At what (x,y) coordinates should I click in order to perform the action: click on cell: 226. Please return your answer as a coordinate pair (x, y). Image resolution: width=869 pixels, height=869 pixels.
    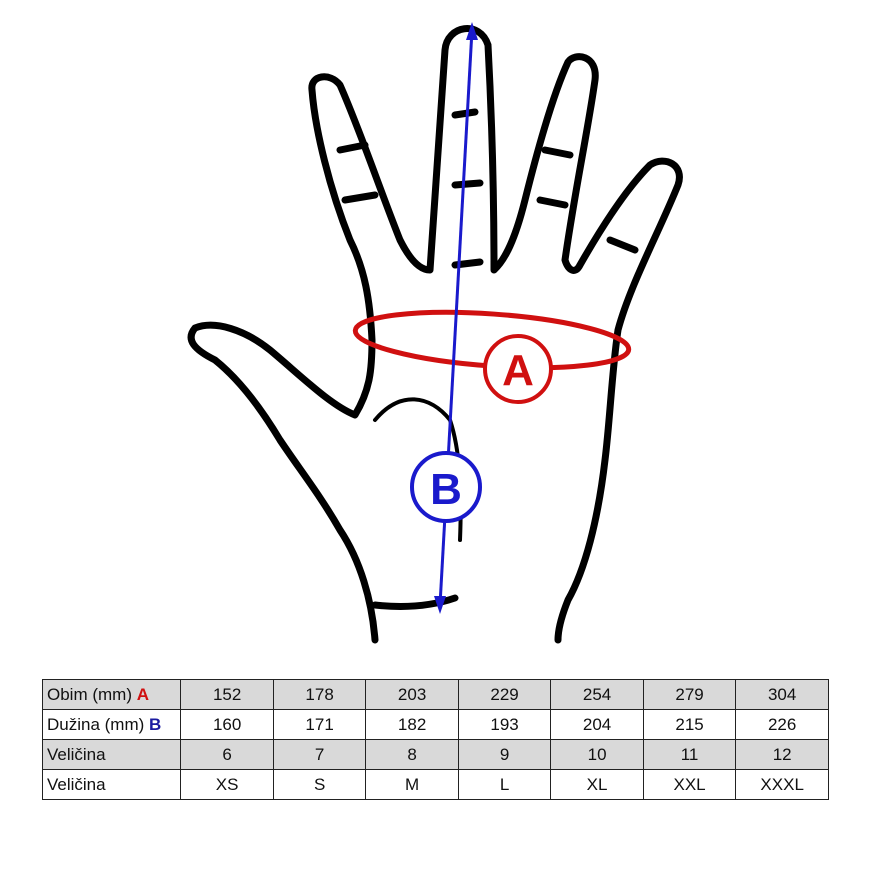
    Looking at the image, I should click on (782, 724).